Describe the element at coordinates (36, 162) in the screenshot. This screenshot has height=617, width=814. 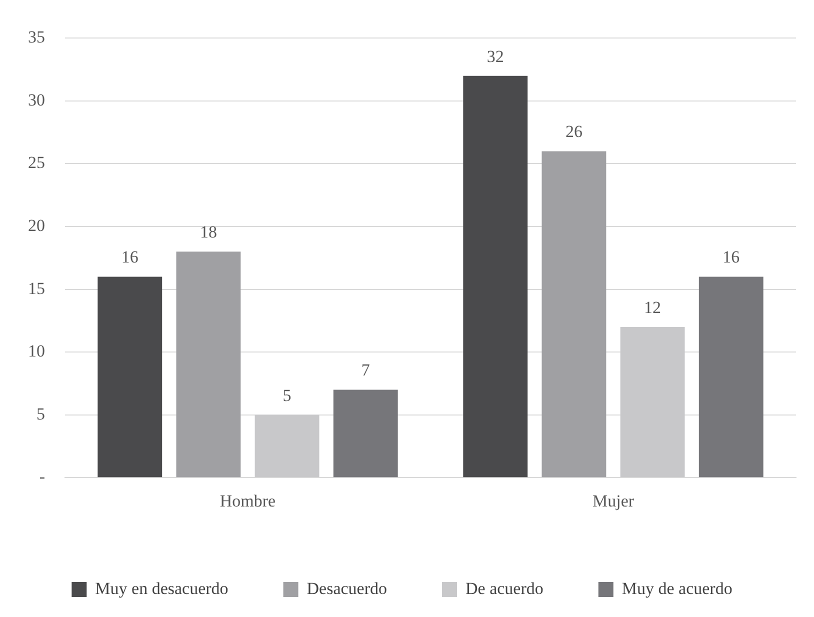
I see `y-tick-label: 25` at that location.